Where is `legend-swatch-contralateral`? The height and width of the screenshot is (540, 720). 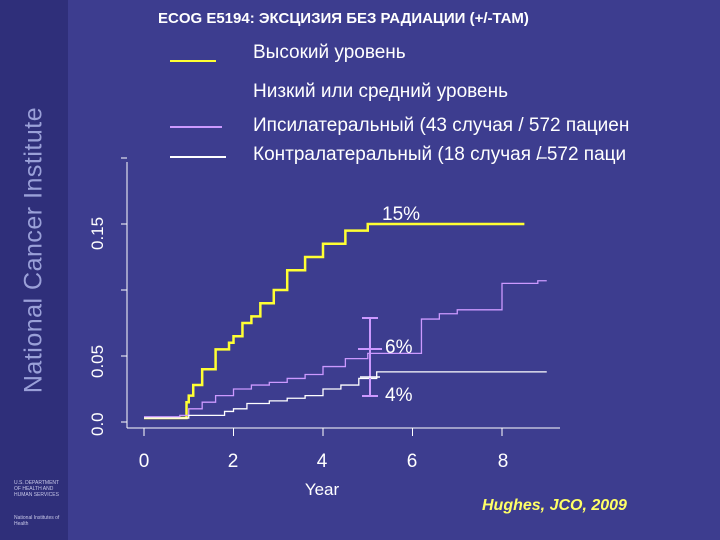
legend-swatch-contralateral is located at coordinates (198, 157).